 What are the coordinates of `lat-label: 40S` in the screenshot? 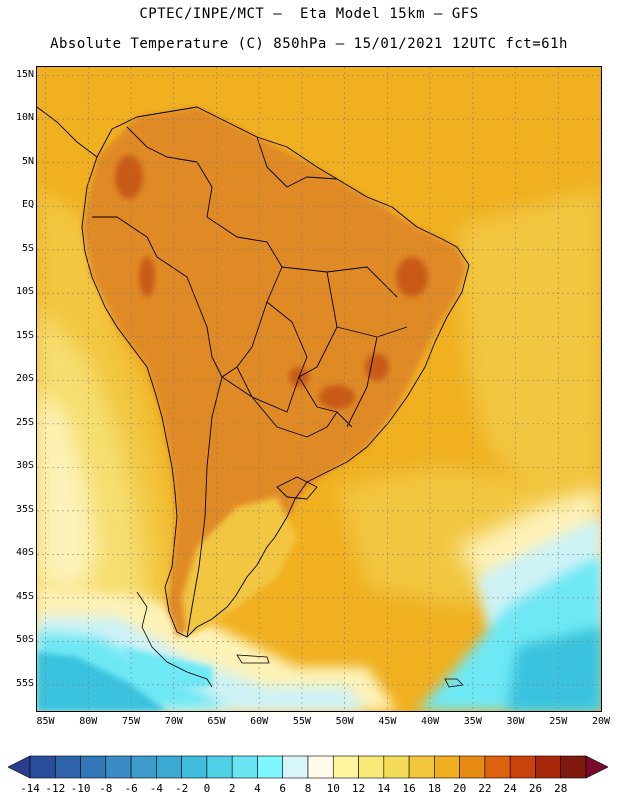 It's located at (24, 553).